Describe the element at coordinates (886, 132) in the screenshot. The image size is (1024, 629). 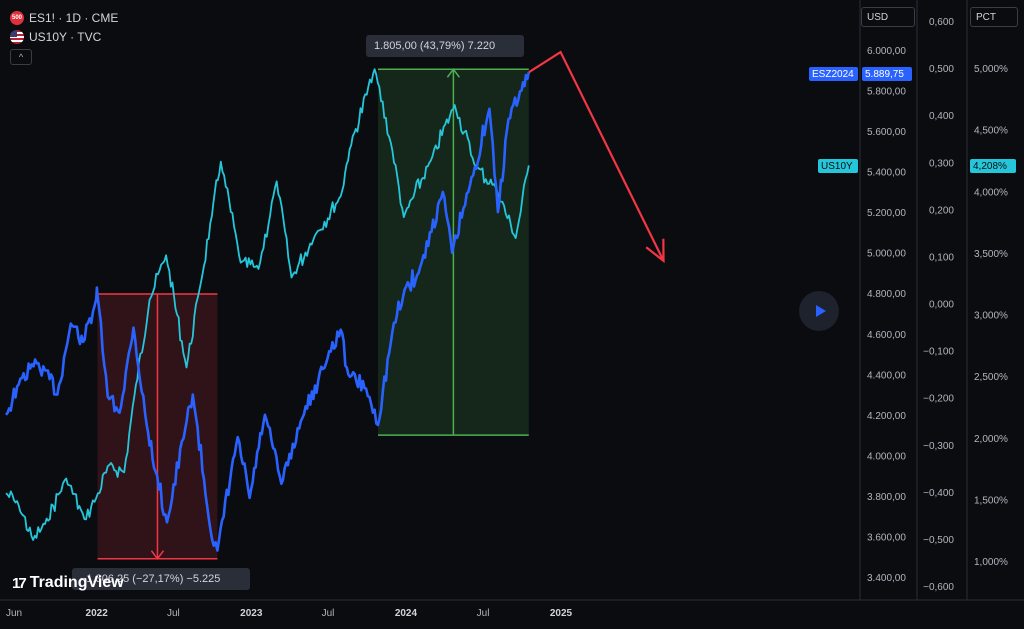
I see `usd-tick-label: 5.600,00` at that location.